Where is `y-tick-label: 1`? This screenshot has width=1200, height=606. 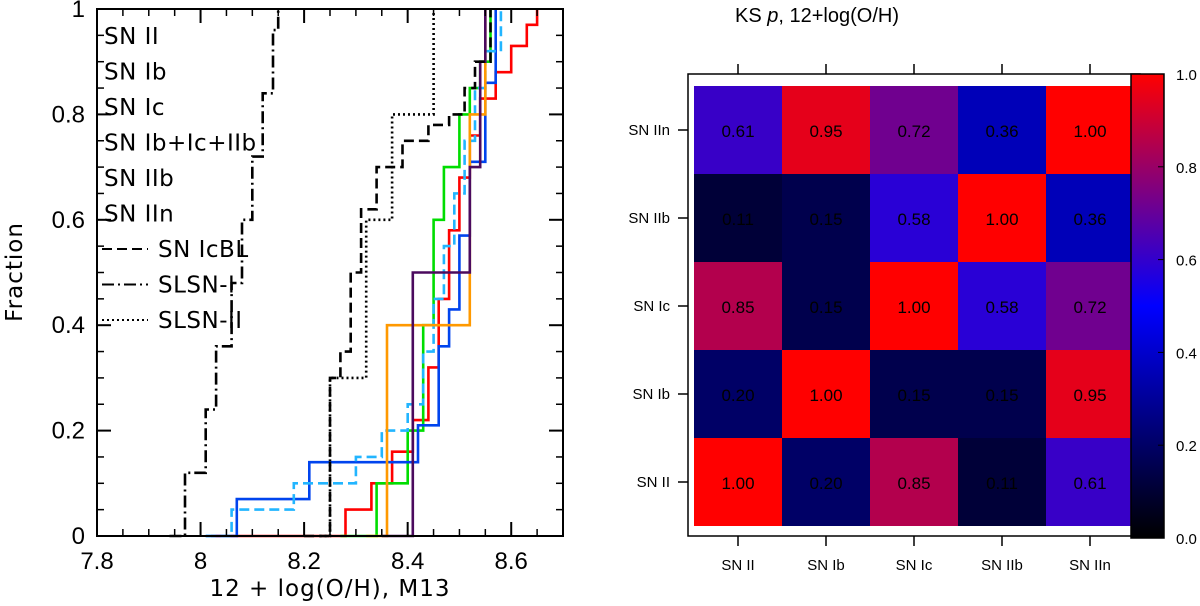
y-tick-label: 1 is located at coordinates (78, 11).